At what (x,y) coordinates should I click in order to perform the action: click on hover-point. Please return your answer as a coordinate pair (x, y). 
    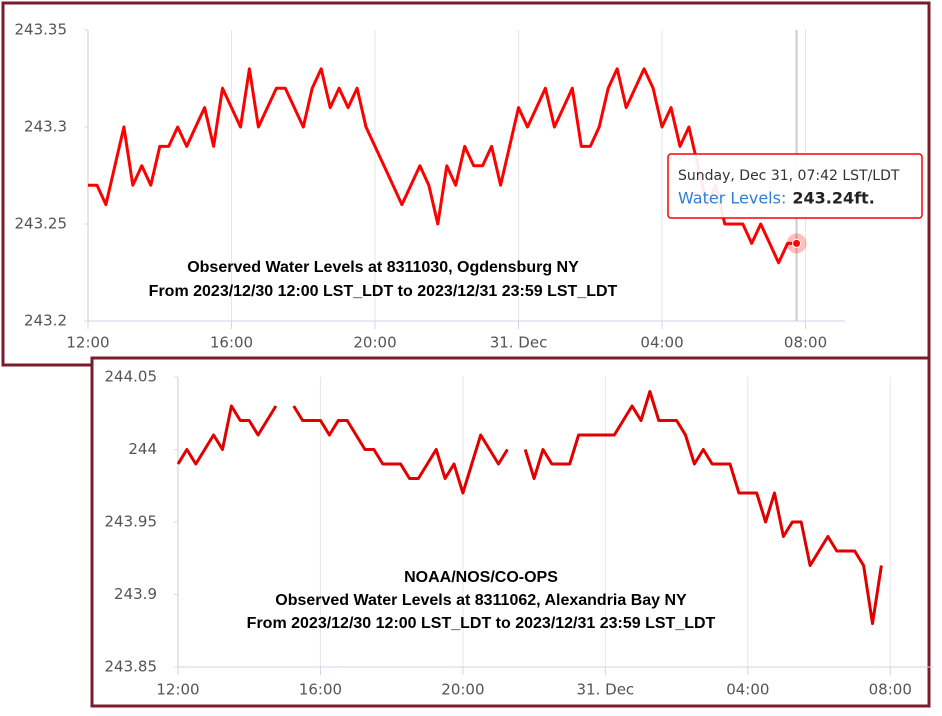
    Looking at the image, I should click on (797, 243).